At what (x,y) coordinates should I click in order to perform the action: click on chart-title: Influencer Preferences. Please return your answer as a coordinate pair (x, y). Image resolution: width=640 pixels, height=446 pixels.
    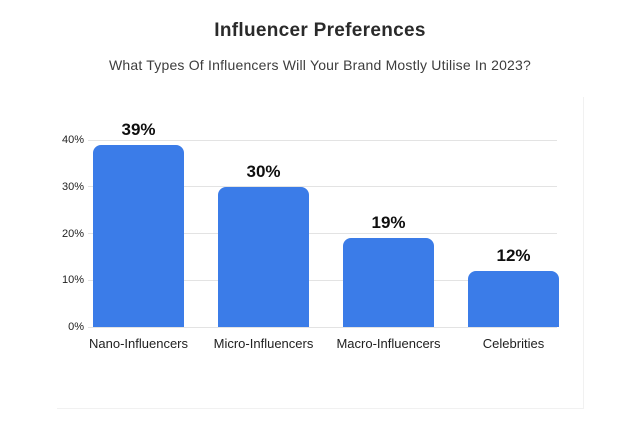
    Looking at the image, I should click on (320, 30).